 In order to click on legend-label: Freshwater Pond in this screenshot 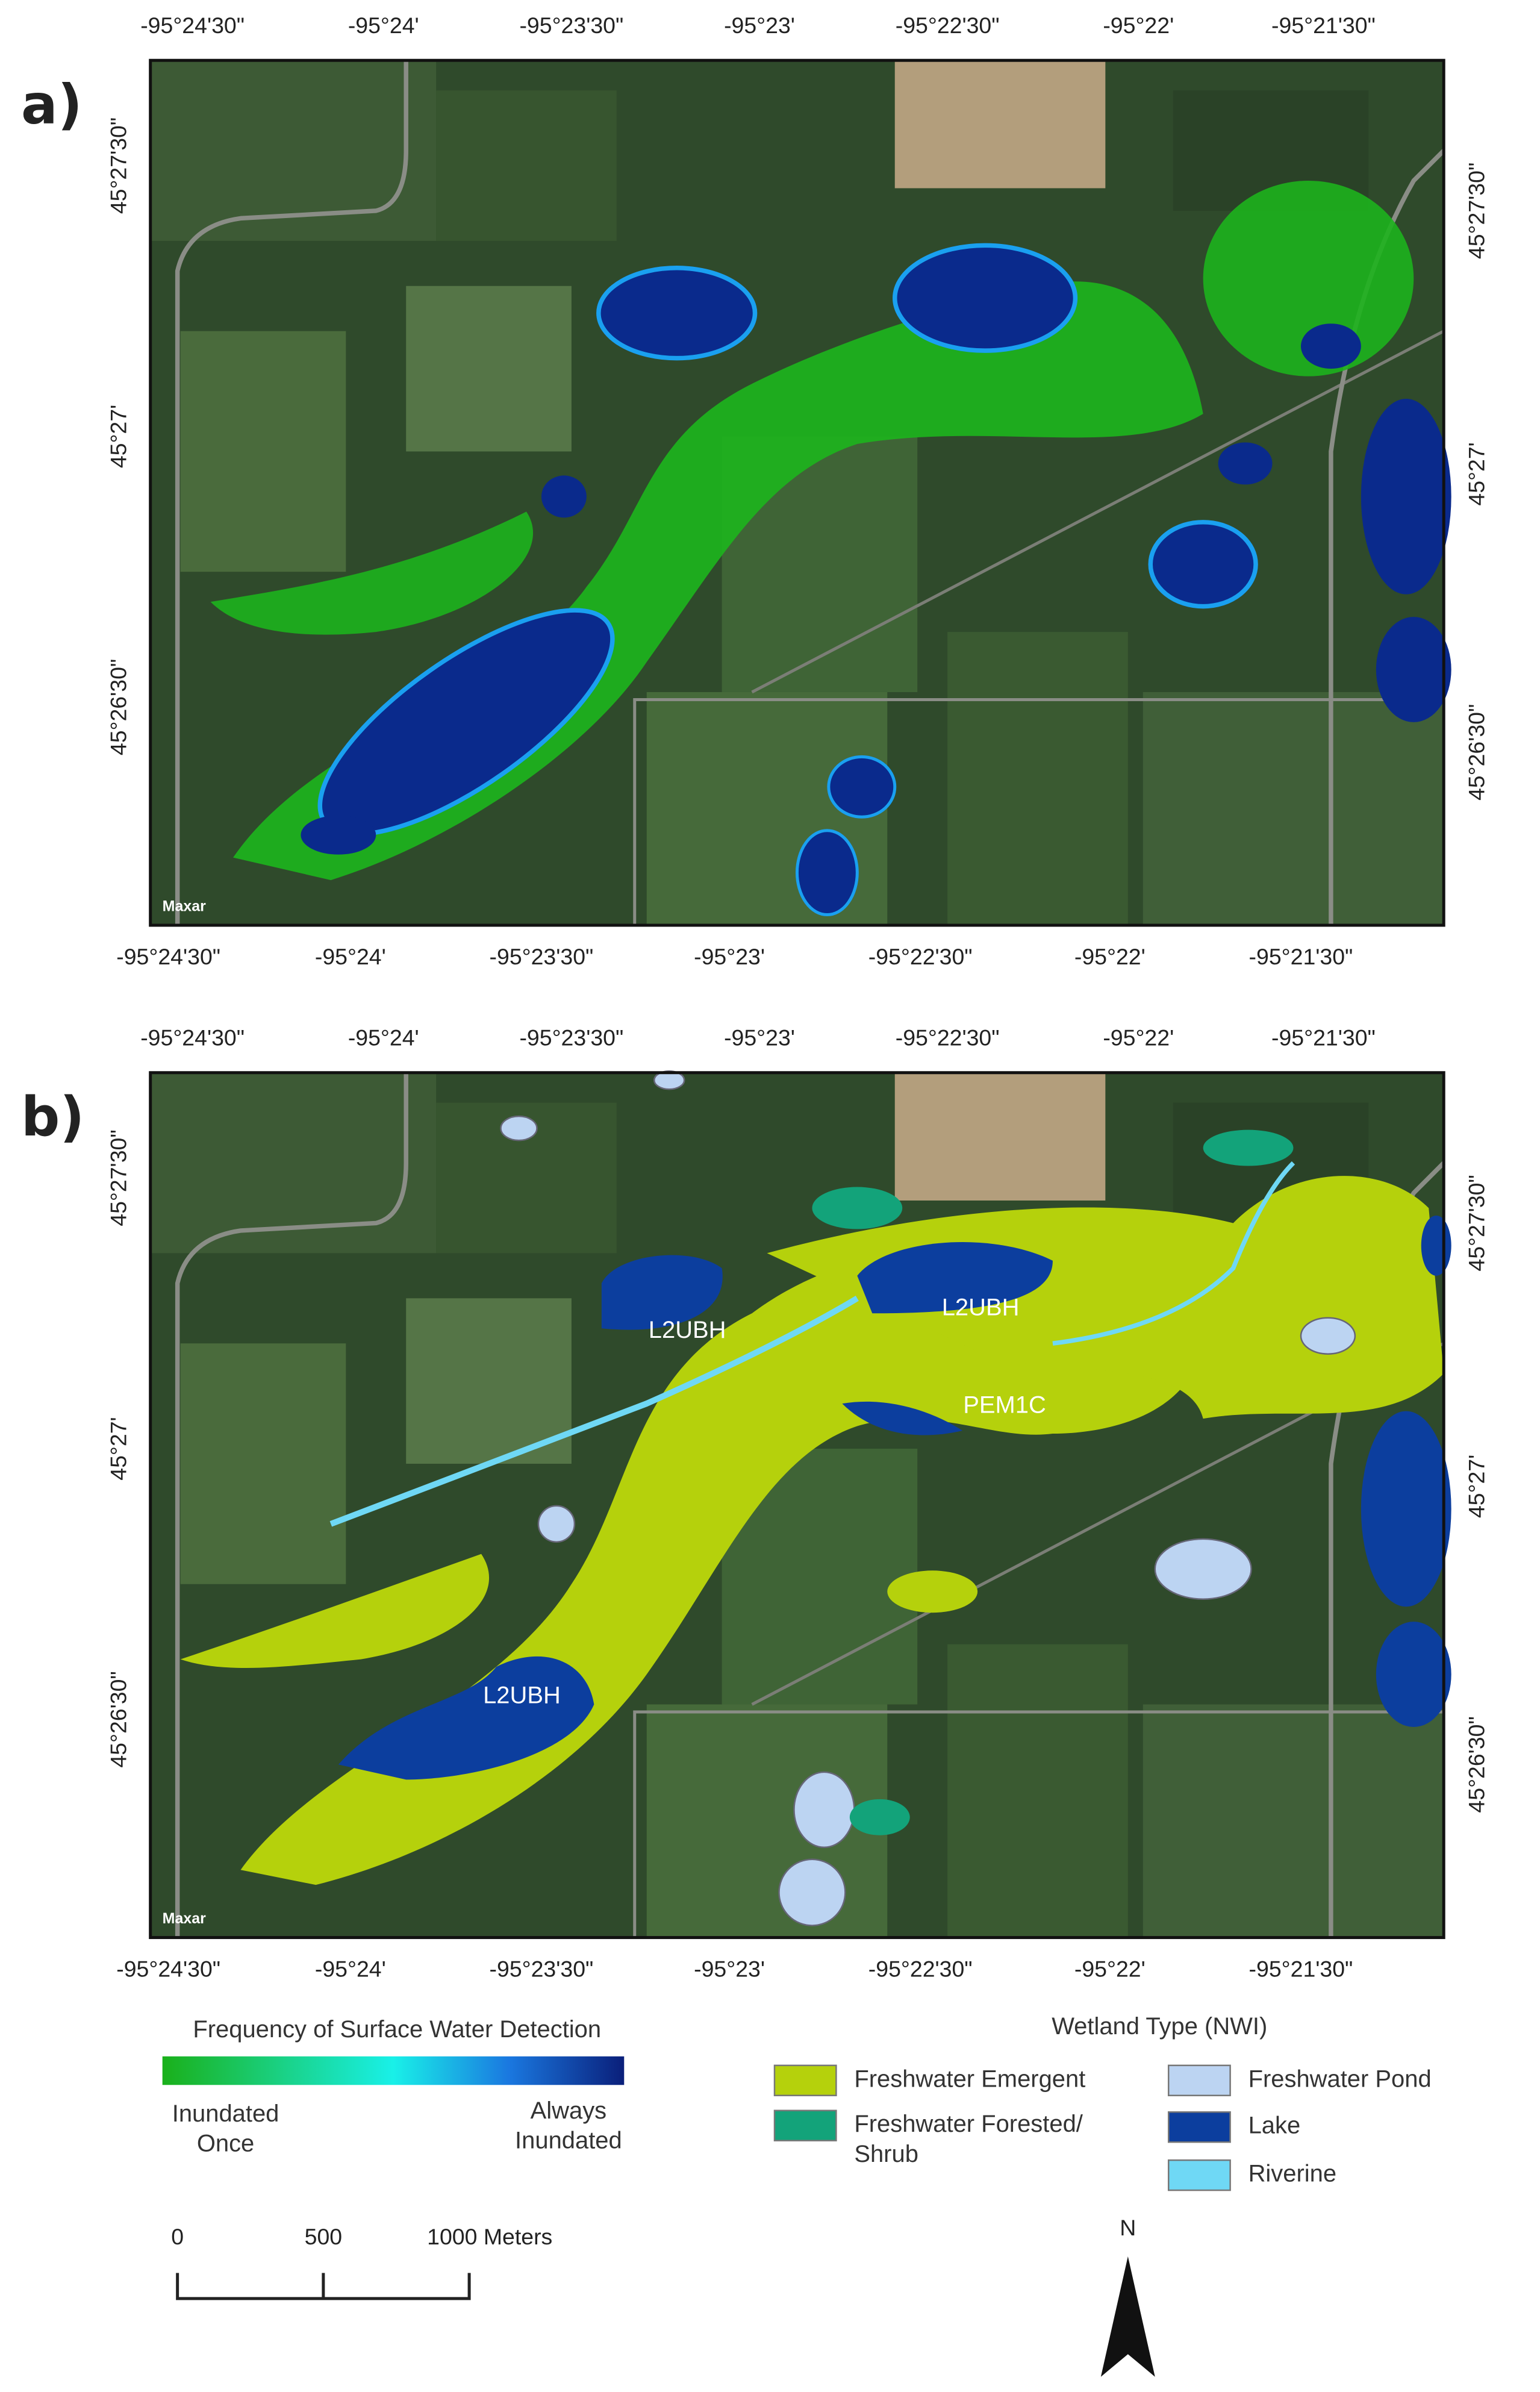, I will do `click(1340, 2079)`.